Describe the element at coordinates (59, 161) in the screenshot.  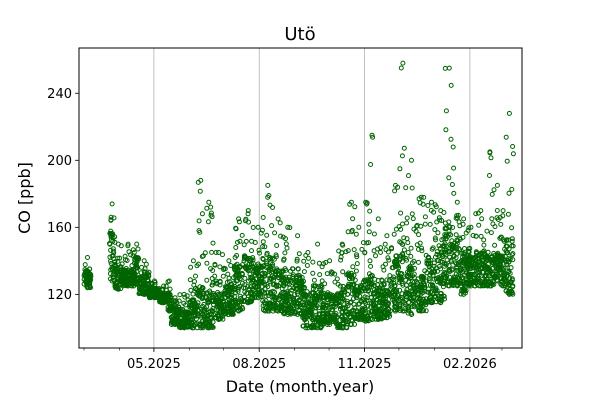
I see `y-tick-label: 200` at that location.